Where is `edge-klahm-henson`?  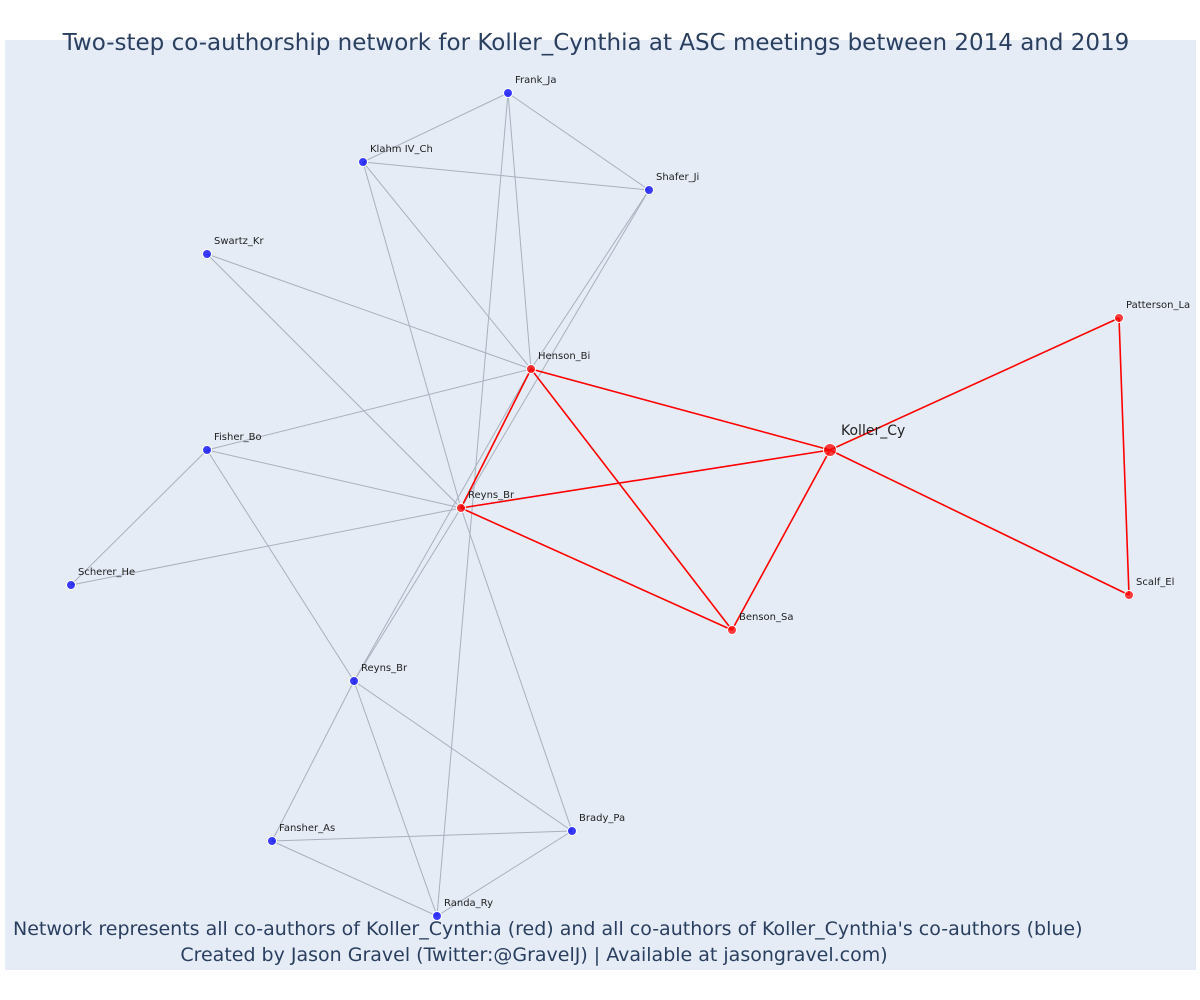
edge-klahm-henson is located at coordinates (447, 265).